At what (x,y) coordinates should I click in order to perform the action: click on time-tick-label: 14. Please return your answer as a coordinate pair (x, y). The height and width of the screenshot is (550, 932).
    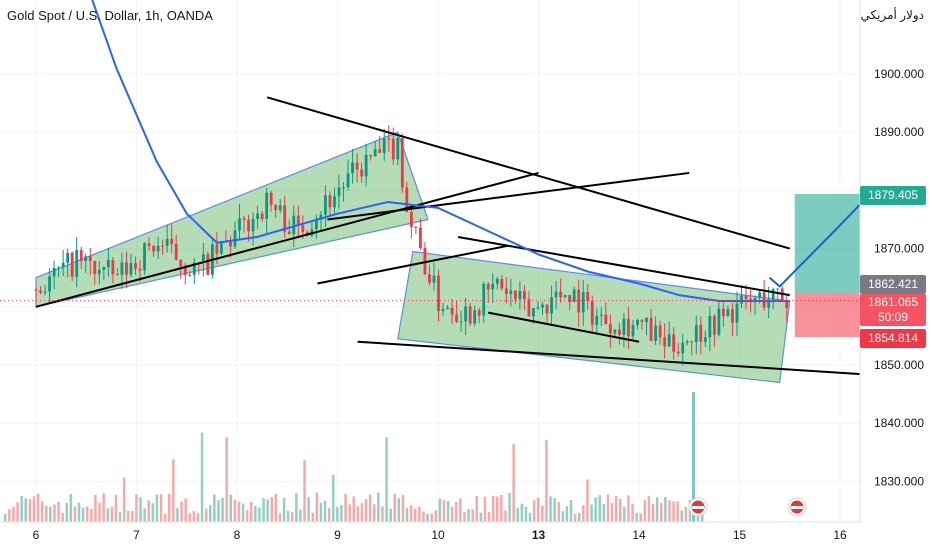
    Looking at the image, I should click on (639, 535).